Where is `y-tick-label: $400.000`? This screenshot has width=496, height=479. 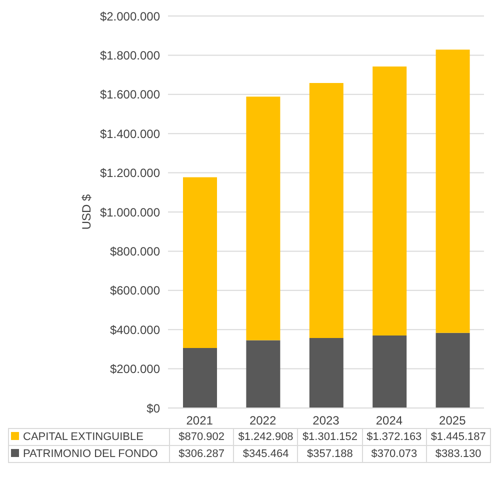 y-tick-label: $400.000 is located at coordinates (135, 329).